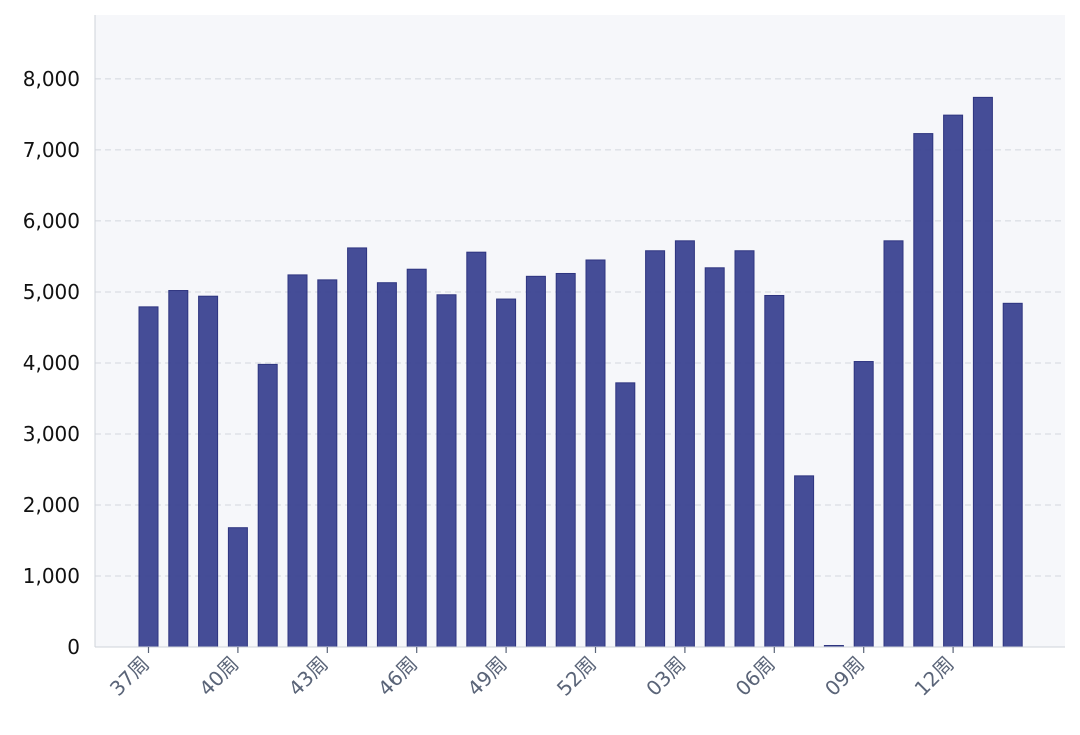  What do you see at coordinates (51, 434) in the screenshot?
I see `y-tick-label: 3,000` at bounding box center [51, 434].